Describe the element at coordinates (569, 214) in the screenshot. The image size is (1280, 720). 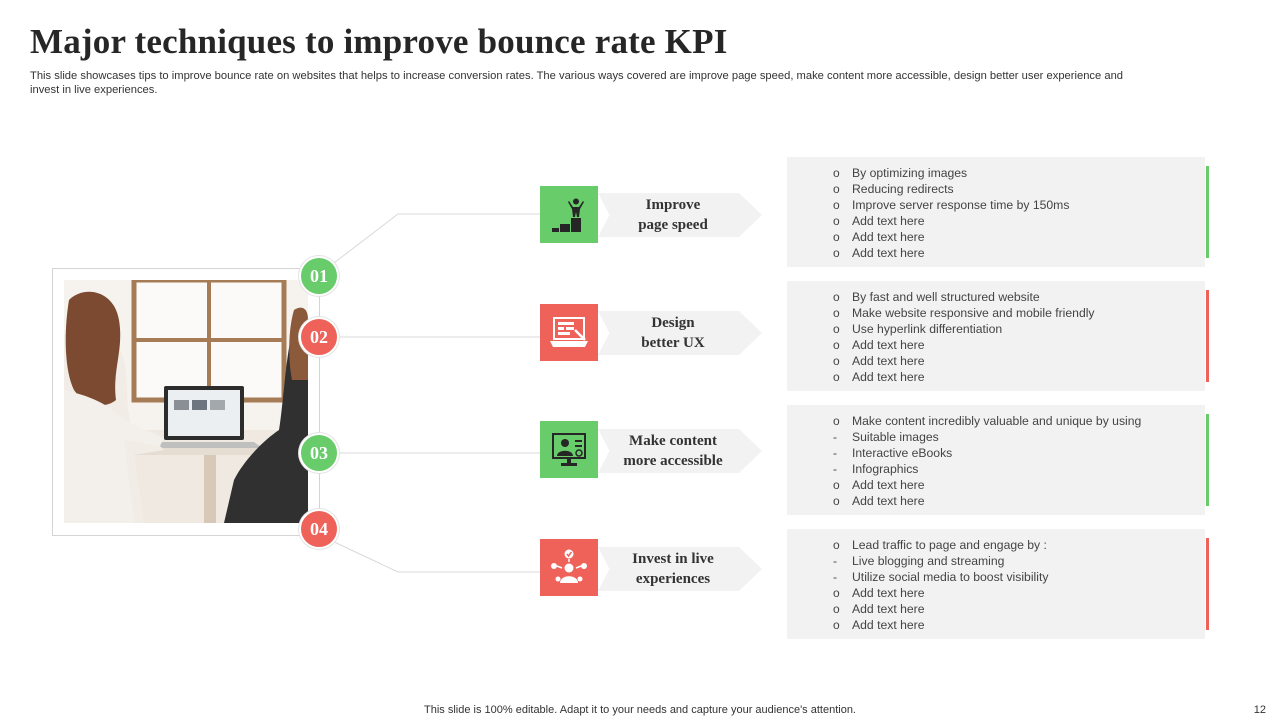
I see `podium-person-icon` at that location.